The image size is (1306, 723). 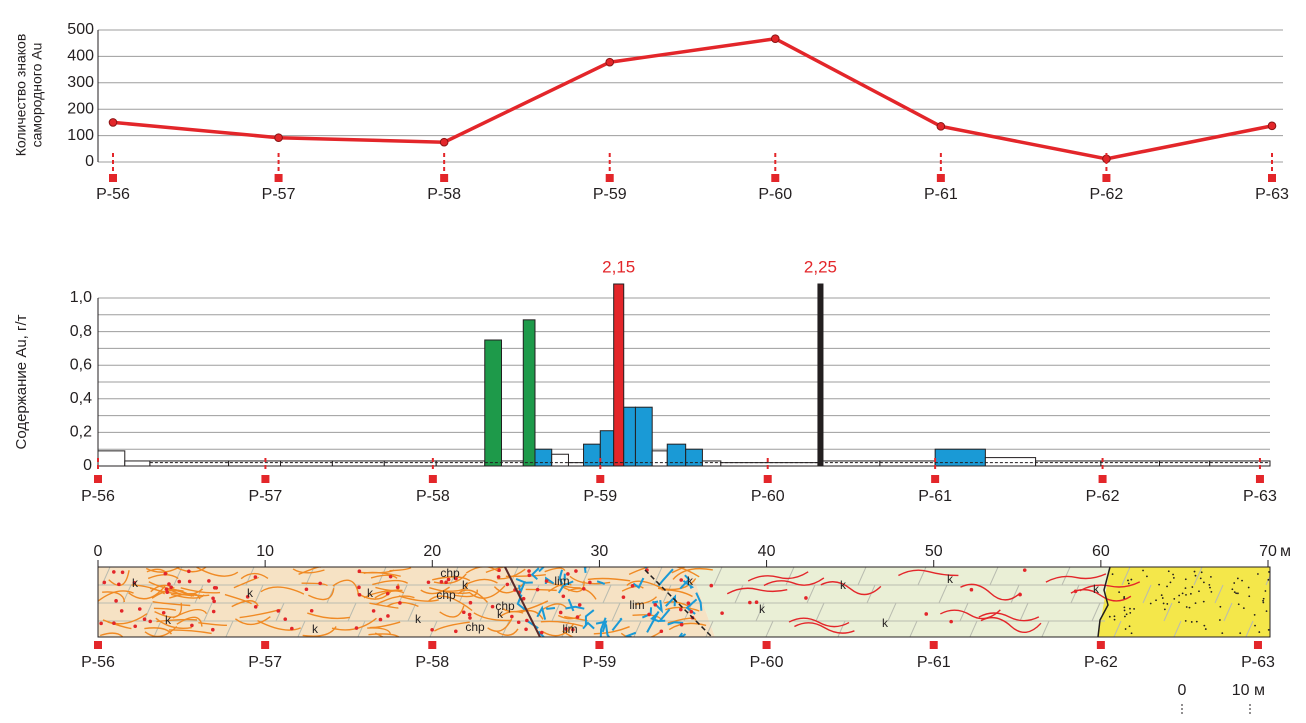 I want to click on joint, so click(x=1279, y=594).